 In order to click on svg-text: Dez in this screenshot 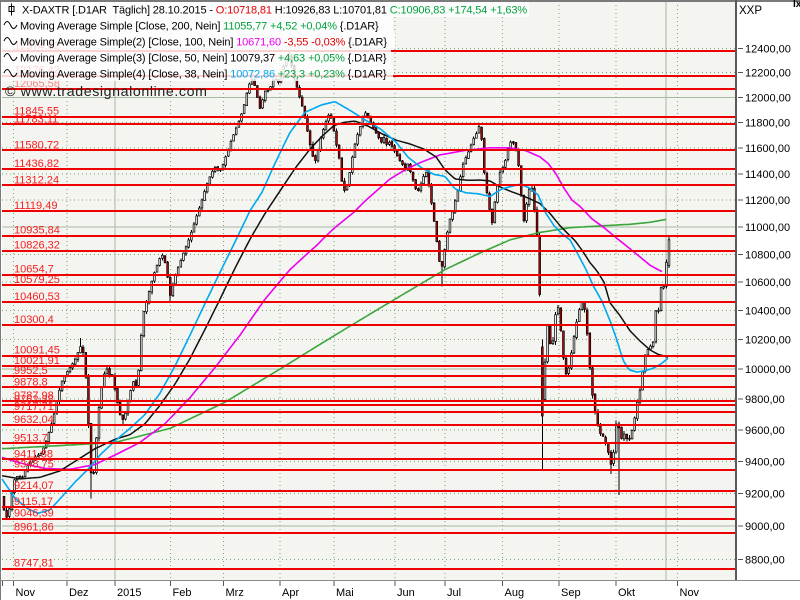, I will do `click(79, 593)`.